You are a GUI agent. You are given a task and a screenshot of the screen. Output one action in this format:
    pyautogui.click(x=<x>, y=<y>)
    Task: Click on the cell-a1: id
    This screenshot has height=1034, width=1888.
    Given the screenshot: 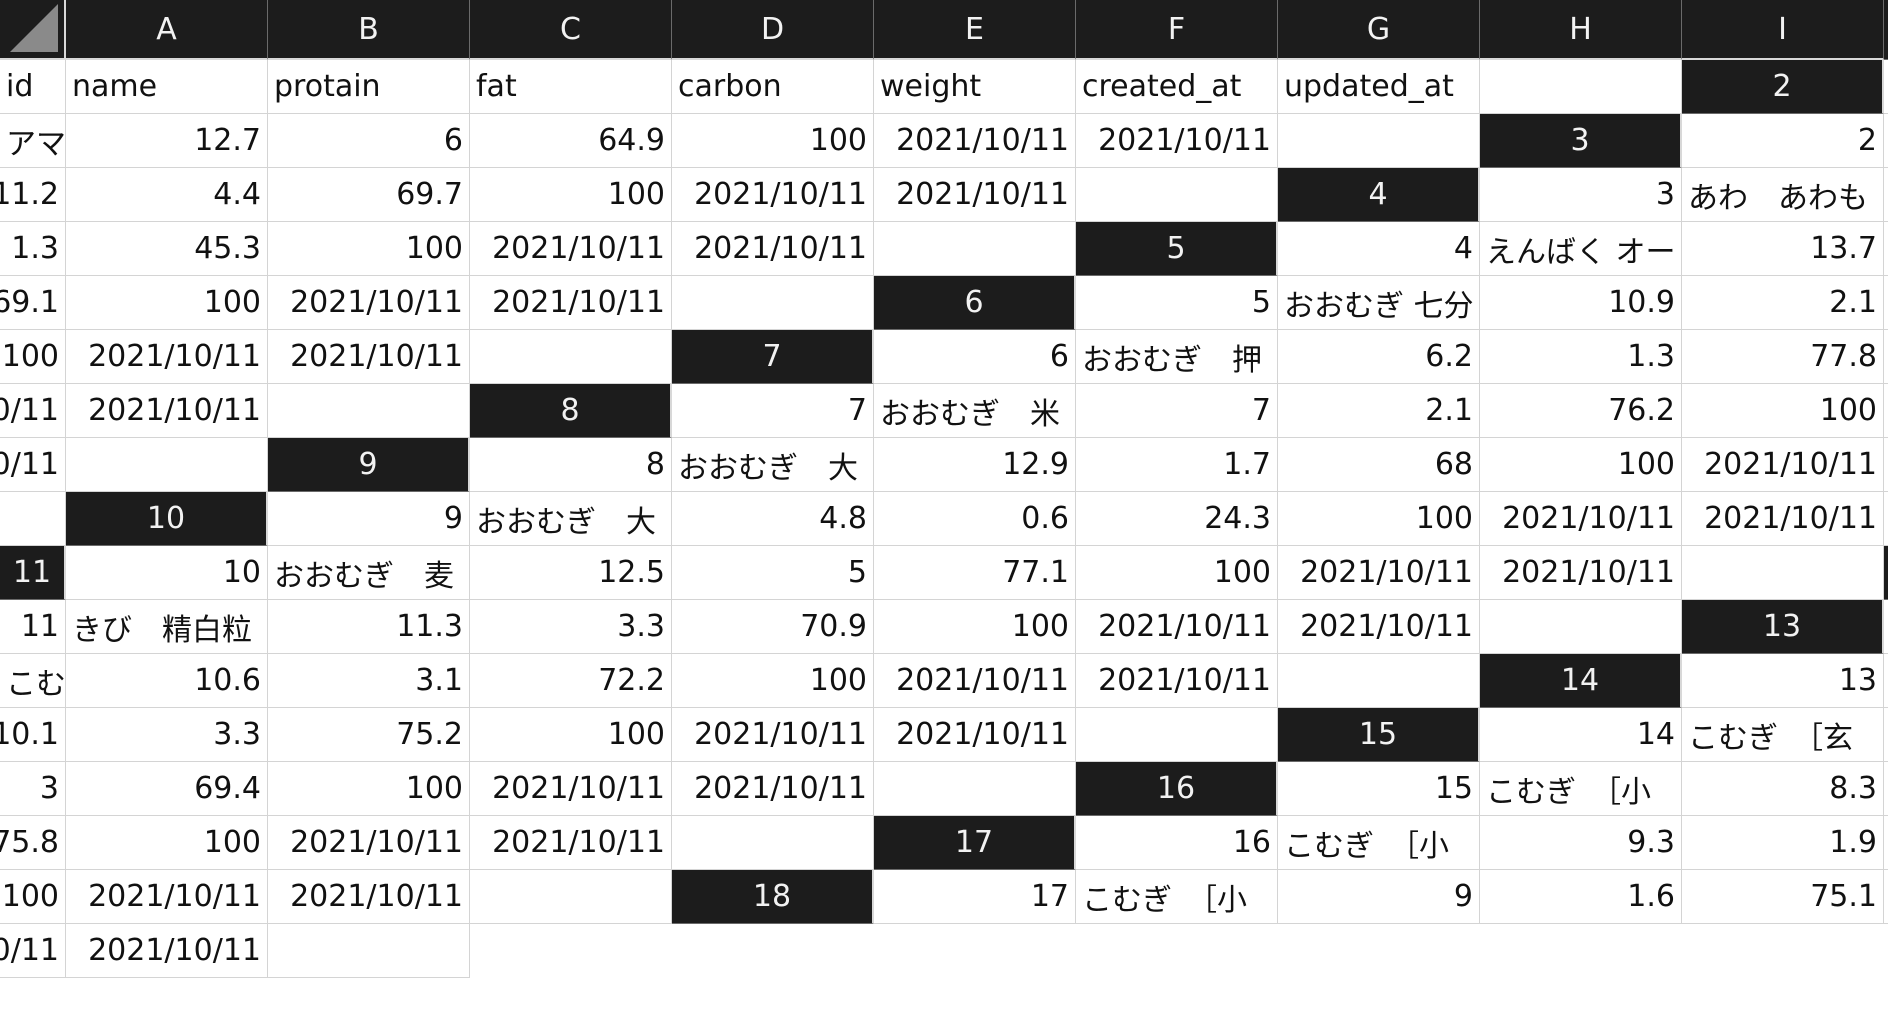 What is the action you would take?
    pyautogui.click(x=33, y=87)
    